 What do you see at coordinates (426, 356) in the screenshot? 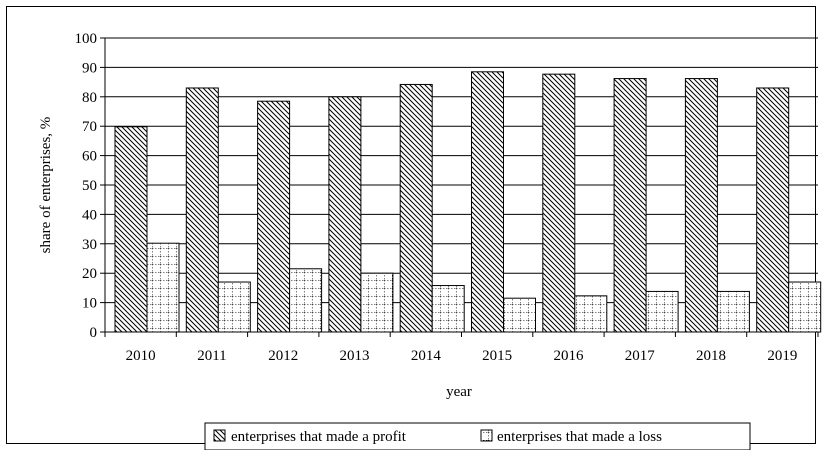
I see `x-tick-label: 2014` at bounding box center [426, 356].